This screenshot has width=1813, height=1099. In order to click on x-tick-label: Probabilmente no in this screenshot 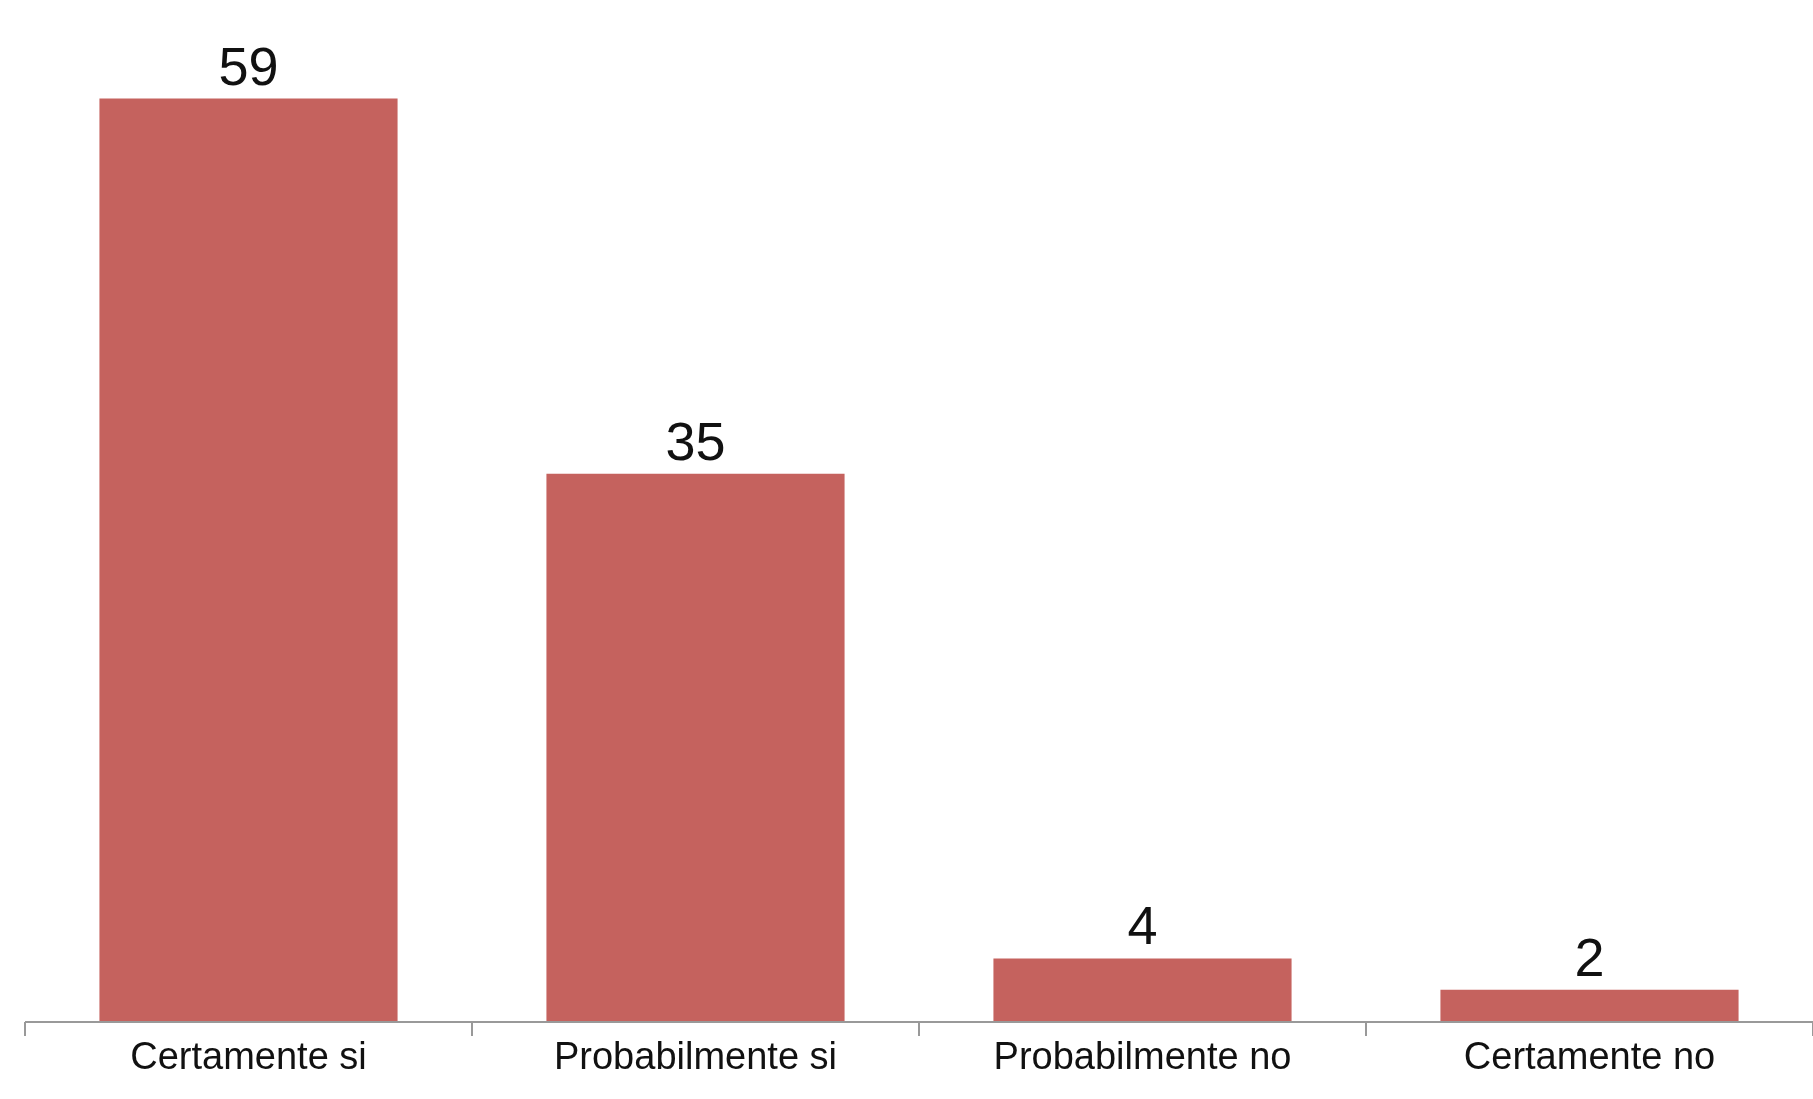, I will do `click(1142, 1055)`.